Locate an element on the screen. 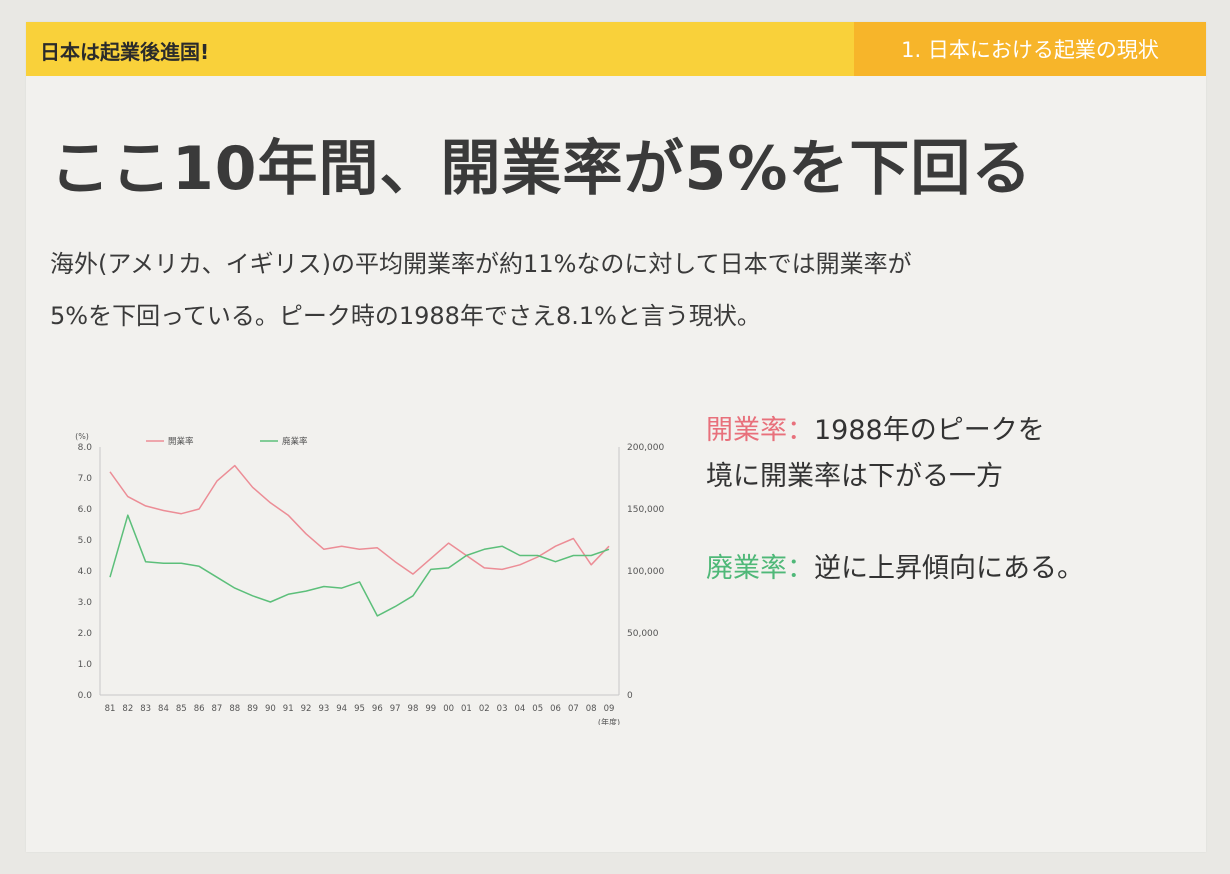 This screenshot has height=874, width=1230. x-tick-label: 90 is located at coordinates (270, 709).